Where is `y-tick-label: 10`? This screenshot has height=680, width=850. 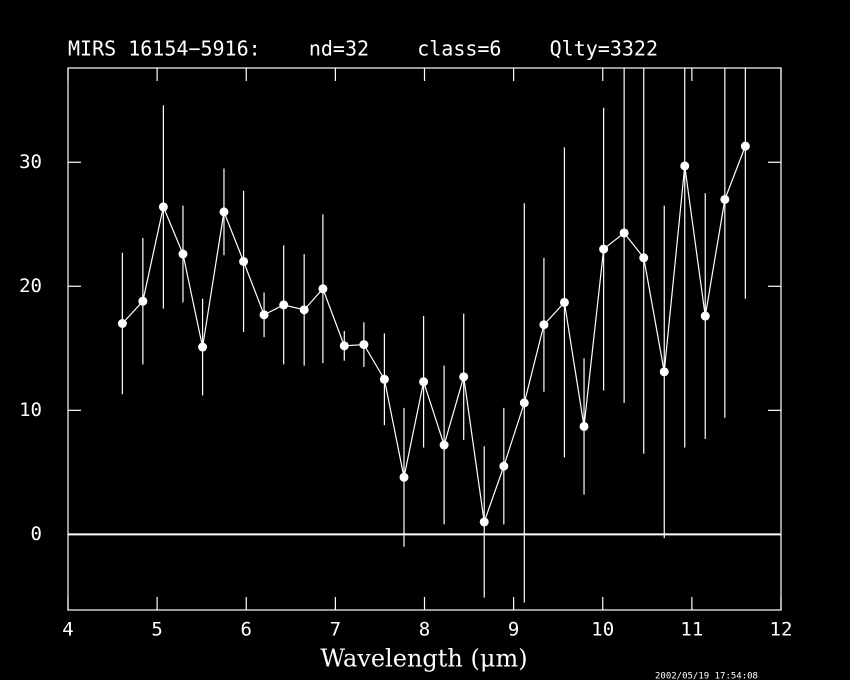
y-tick-label: 10 is located at coordinates (30, 410).